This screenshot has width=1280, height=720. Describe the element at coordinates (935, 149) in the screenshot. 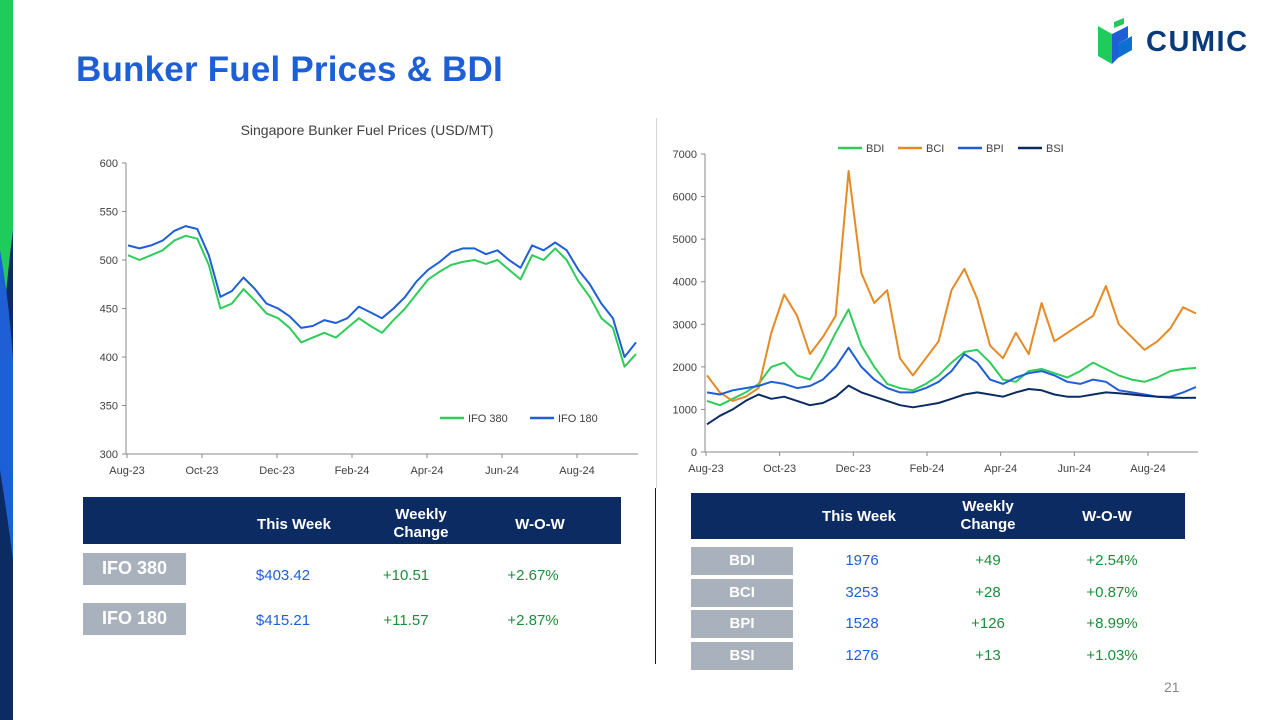

I see `legend-label: BCI` at that location.